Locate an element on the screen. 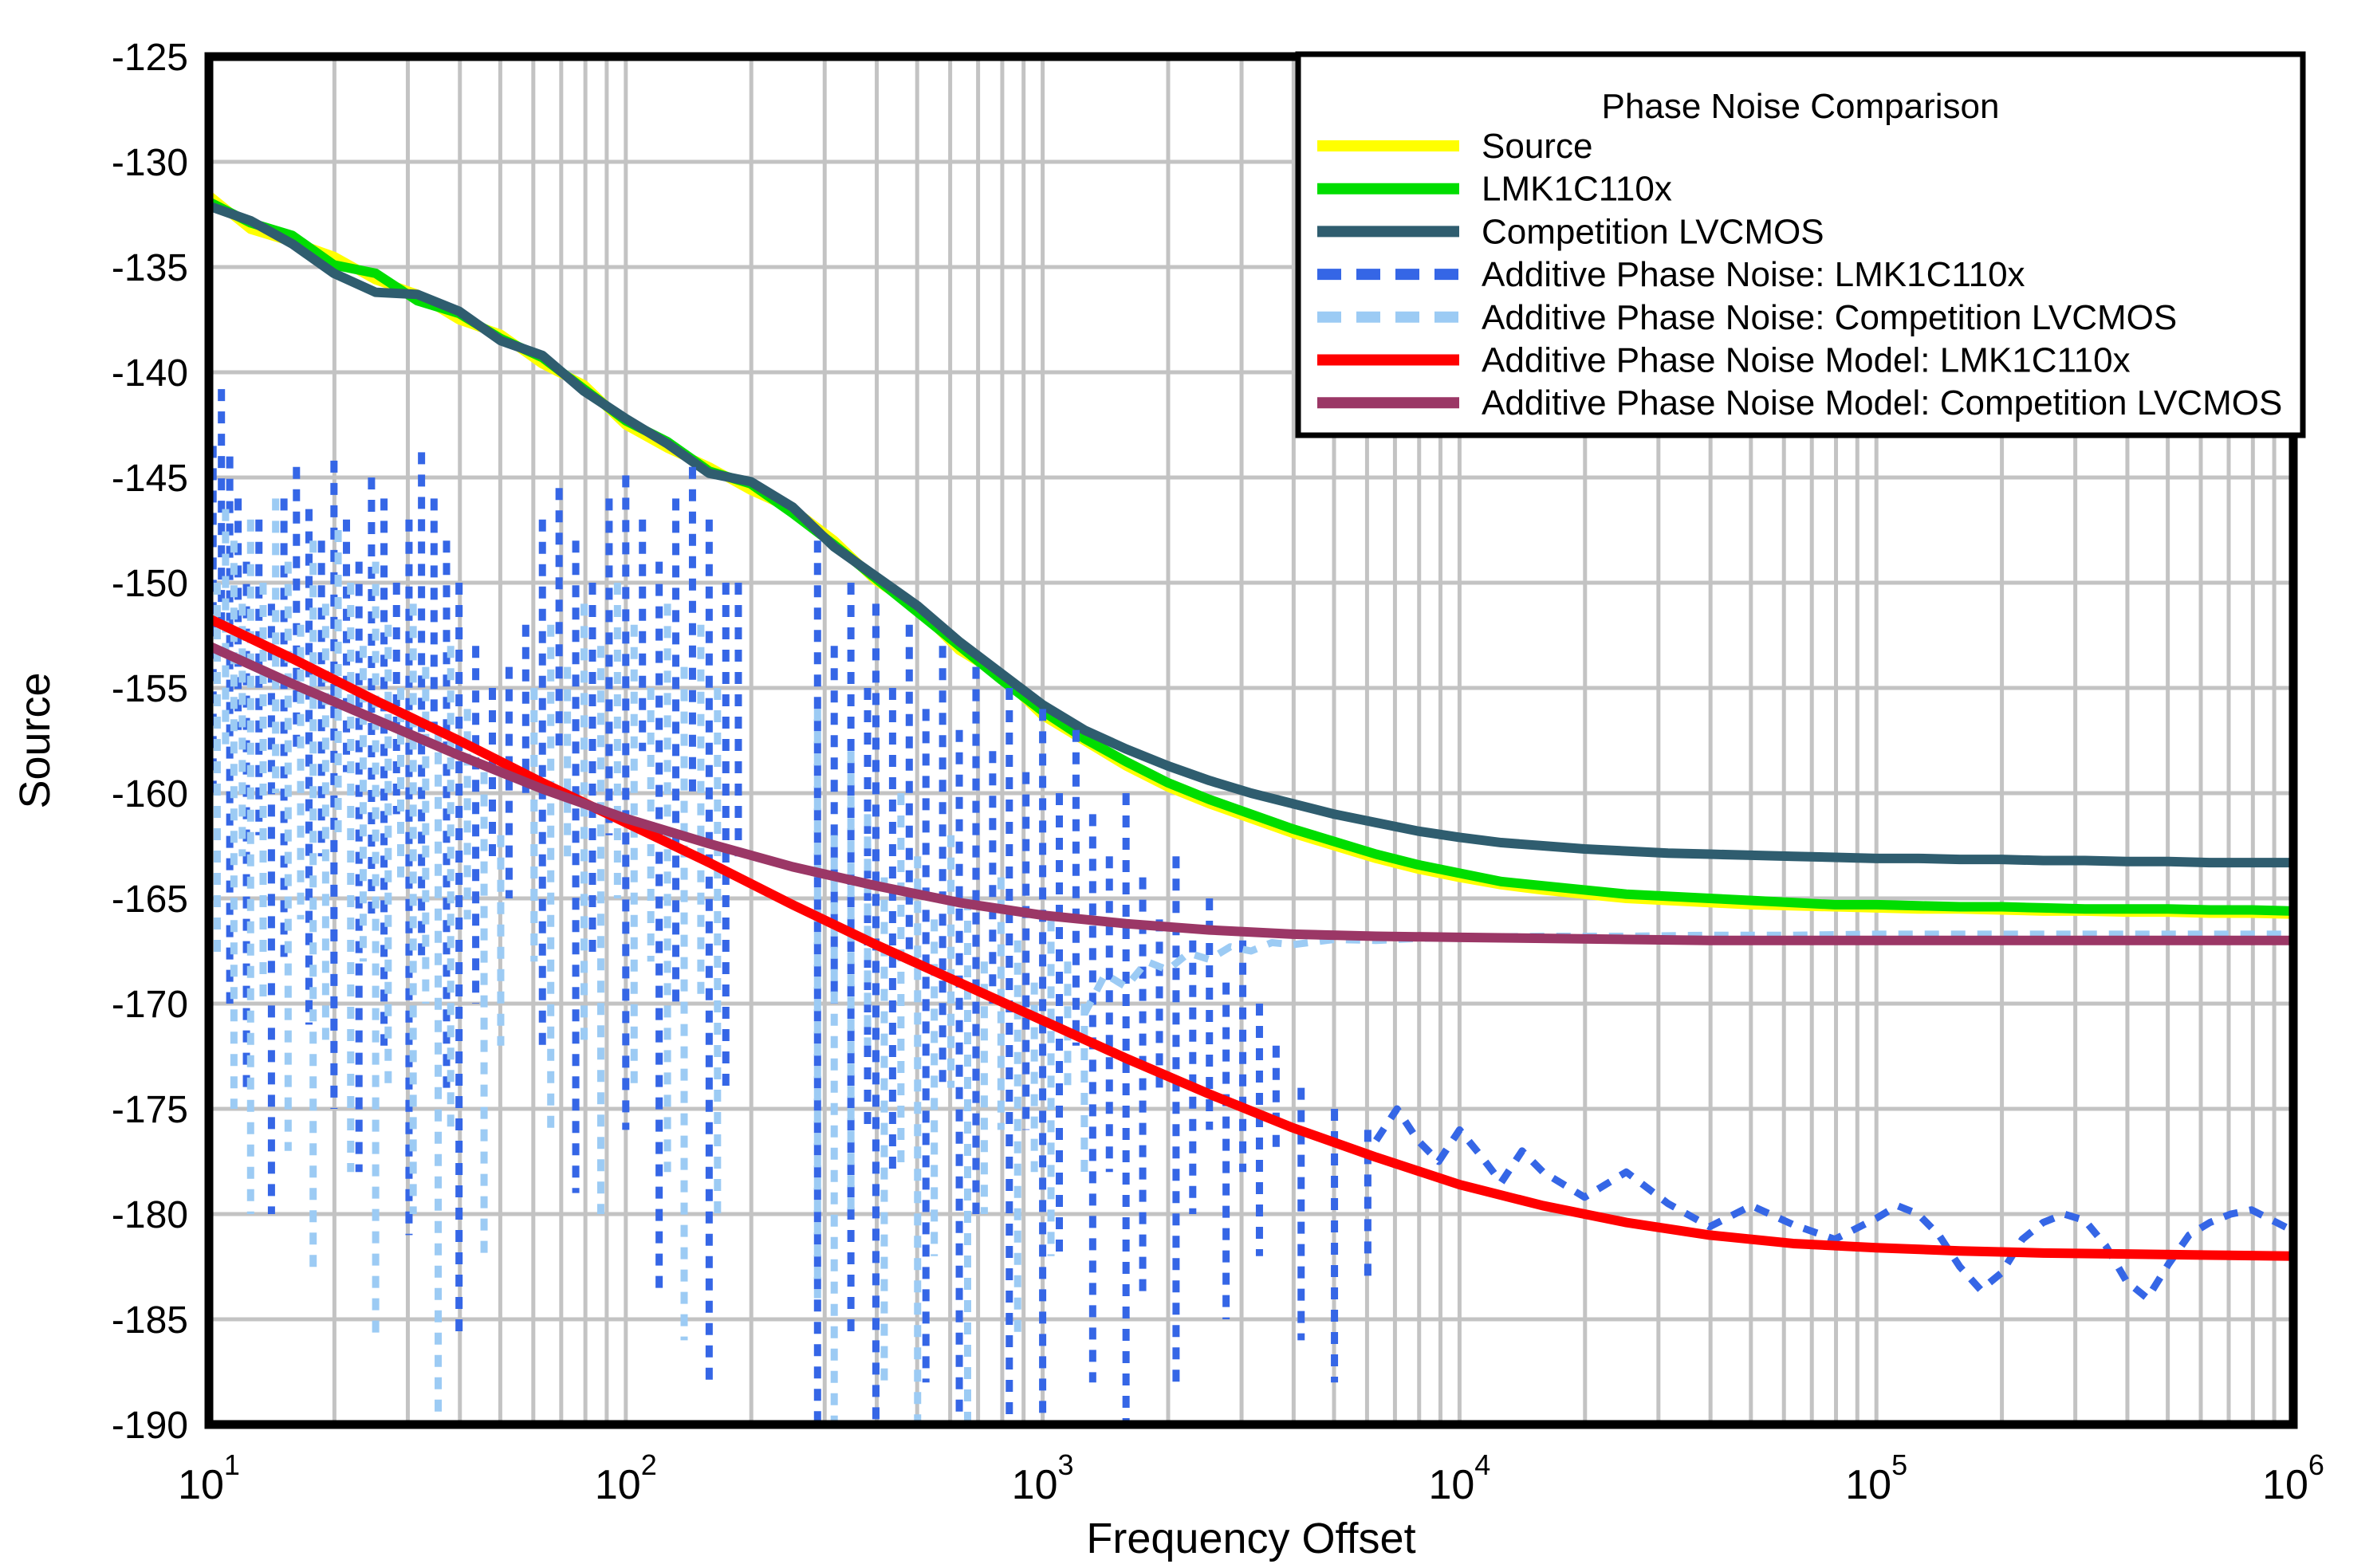 The width and height of the screenshot is (2377, 1568). y-tick-label: -125 is located at coordinates (150, 58).